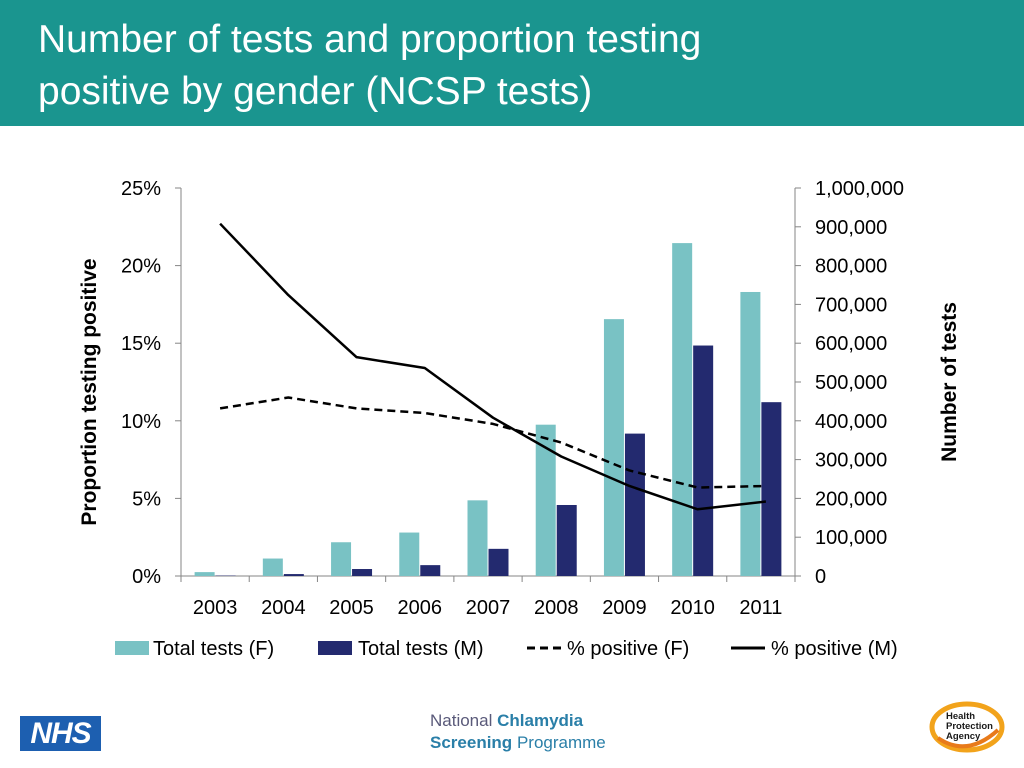  I want to click on legend-label: % positive (M), so click(834, 649).